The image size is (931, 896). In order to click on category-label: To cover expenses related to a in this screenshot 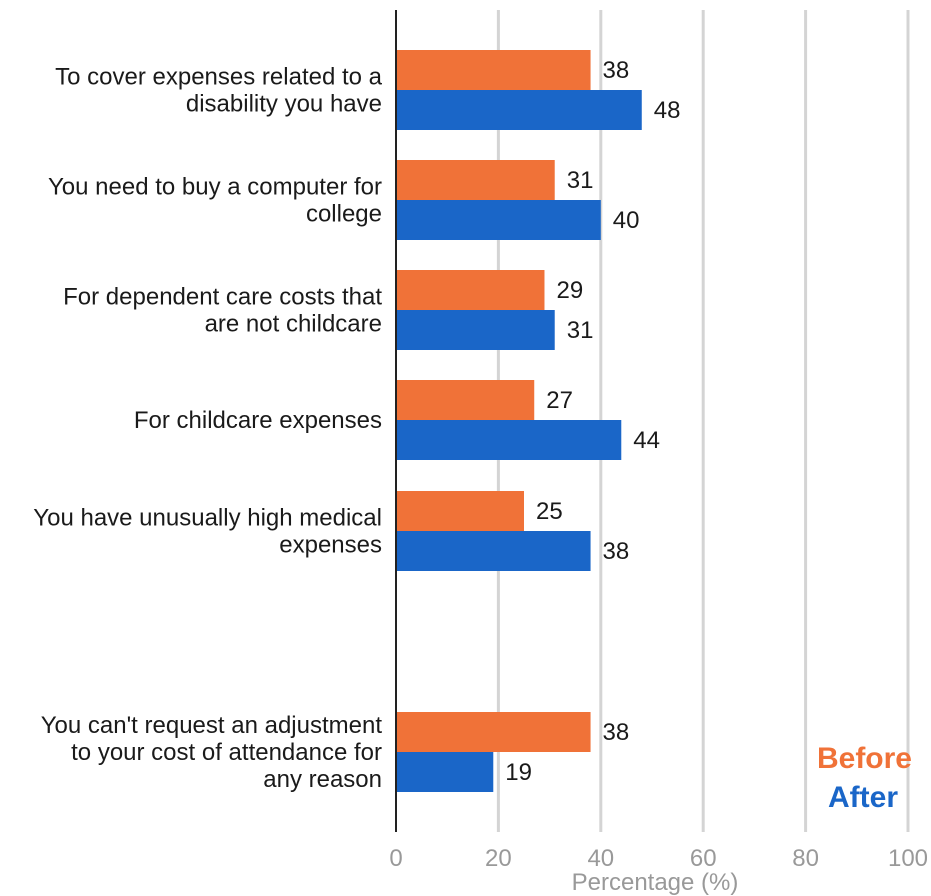, I will do `click(219, 77)`.